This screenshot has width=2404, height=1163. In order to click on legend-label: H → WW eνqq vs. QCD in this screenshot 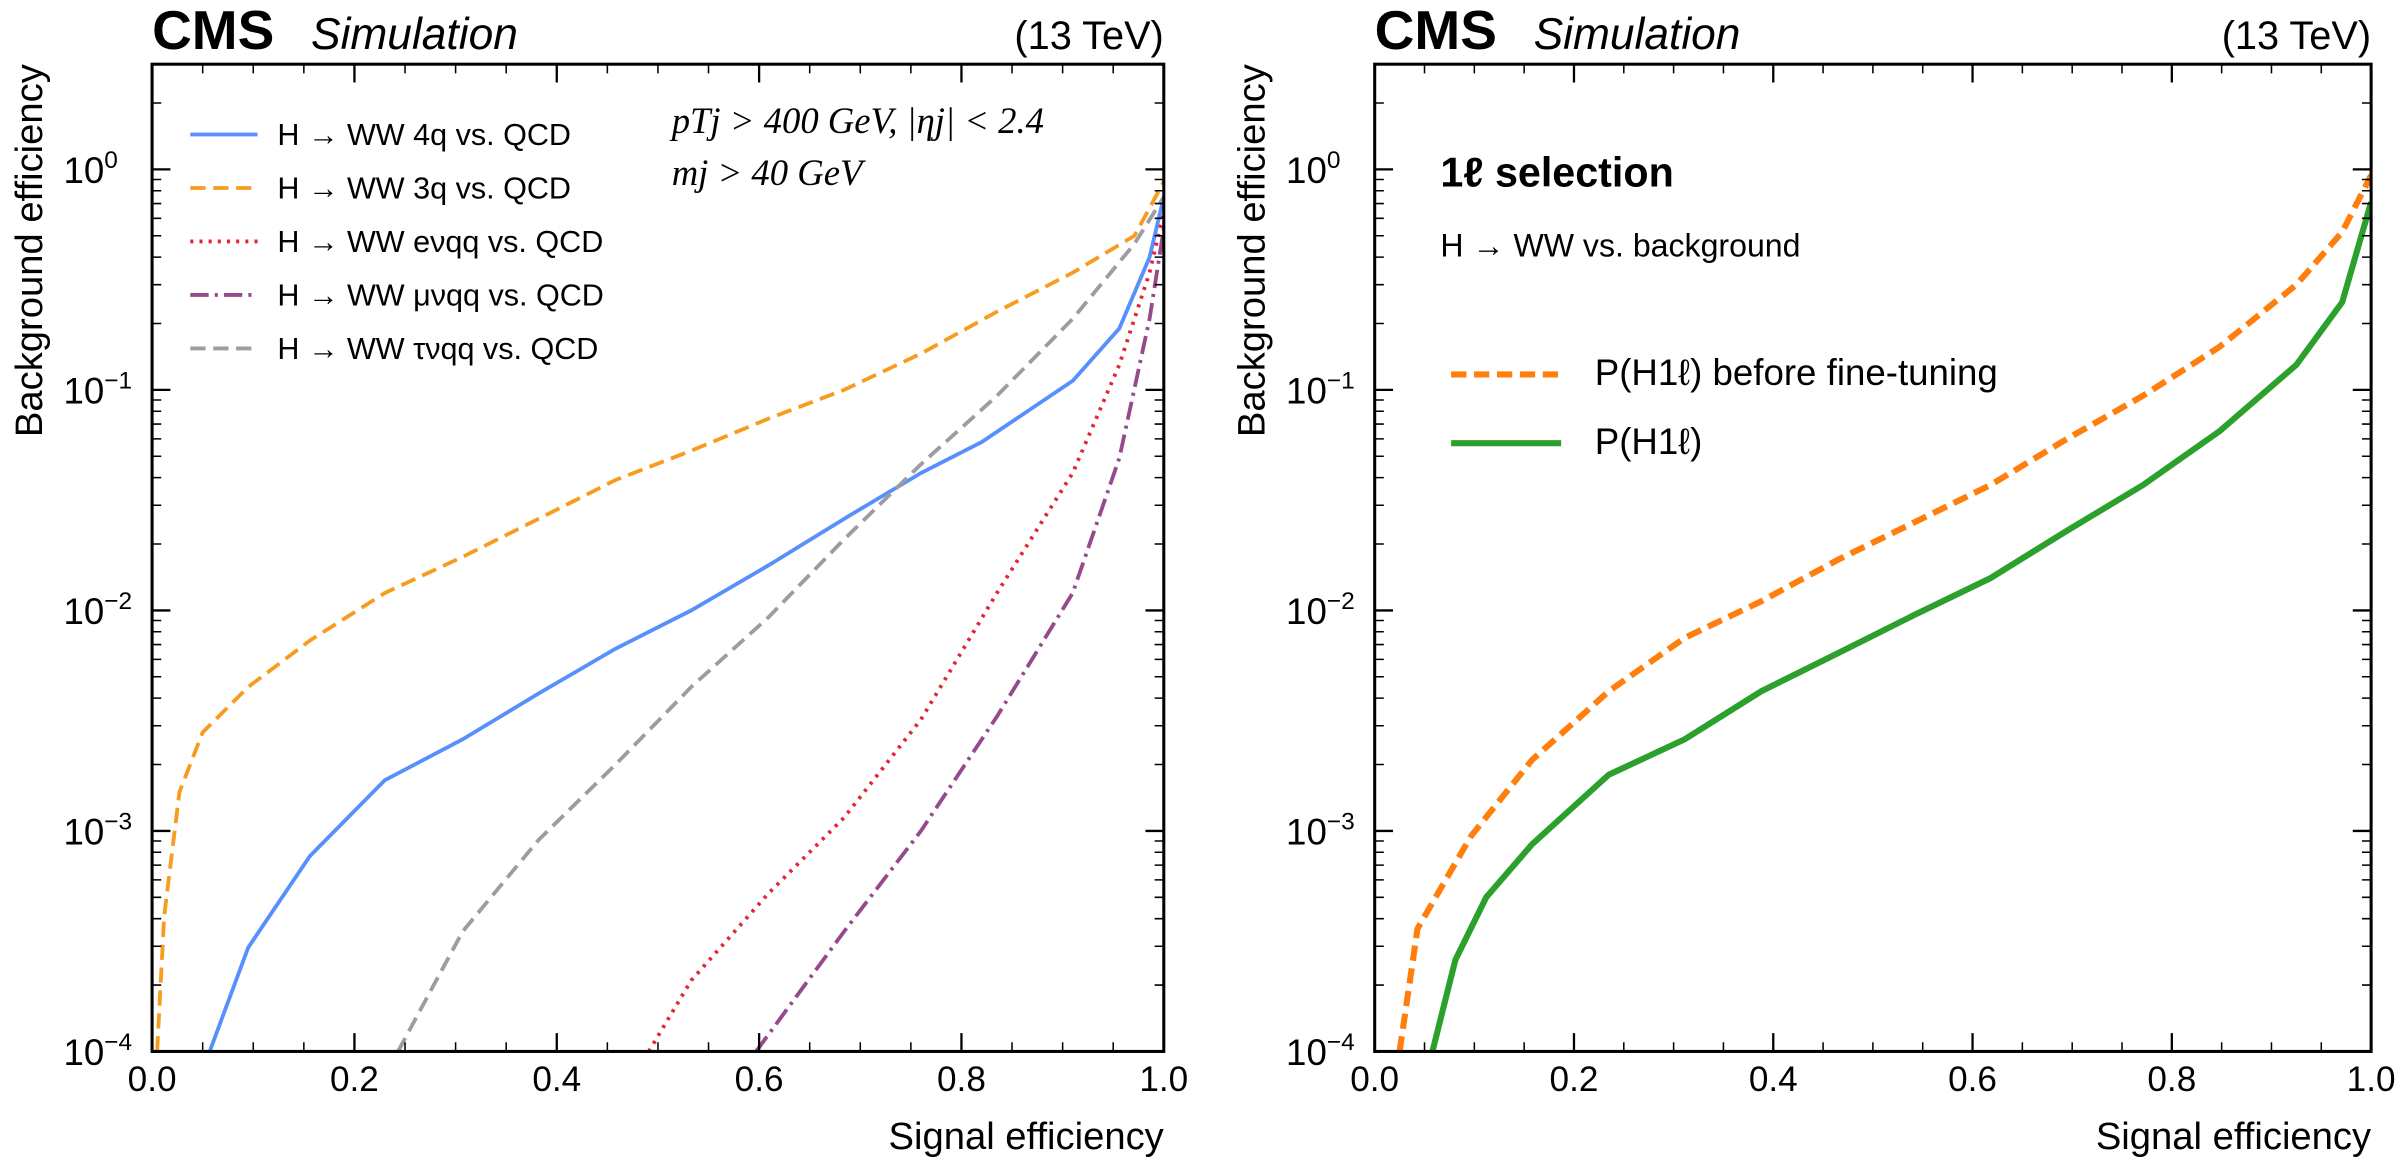, I will do `click(440, 242)`.